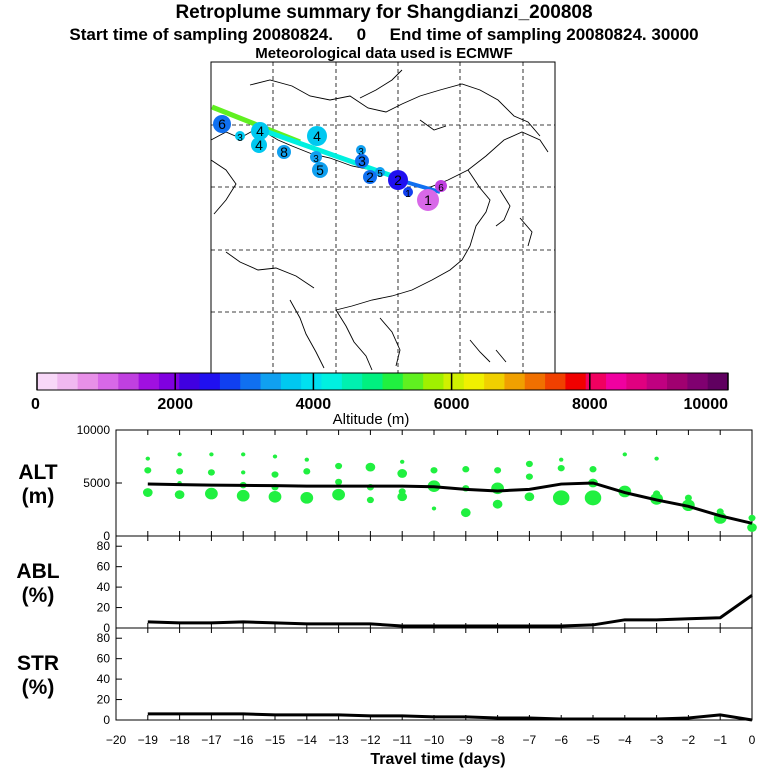 This screenshot has width=768, height=768. What do you see at coordinates (116, 740) in the screenshot?
I see `x-tick-label: −20` at bounding box center [116, 740].